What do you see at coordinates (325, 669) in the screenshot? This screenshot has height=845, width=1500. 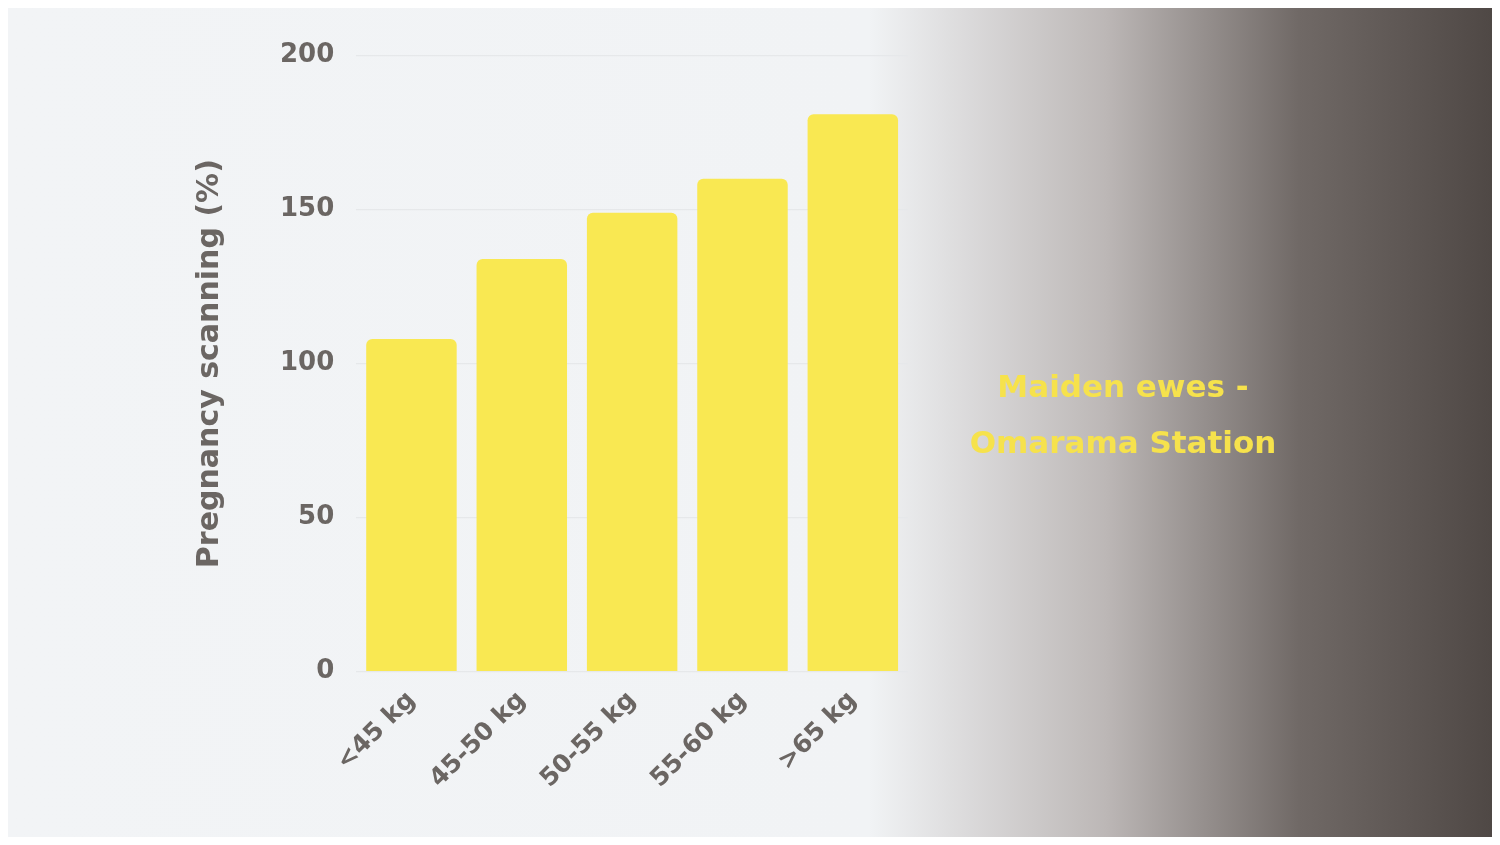 I see `y-tick-label: 0` at bounding box center [325, 669].